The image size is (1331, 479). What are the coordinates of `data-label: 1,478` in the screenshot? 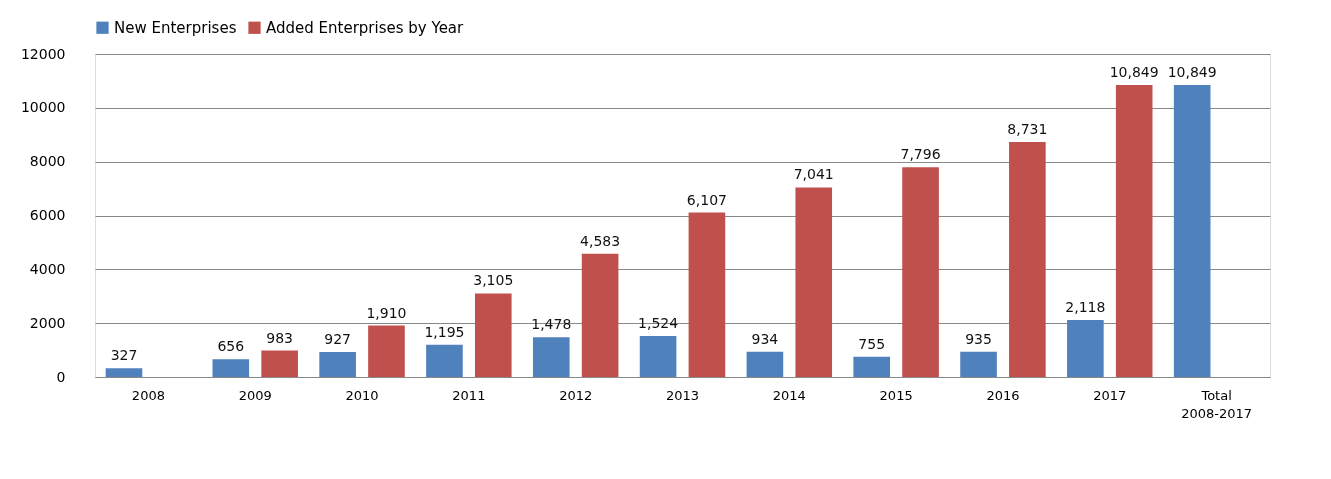 It's located at (551, 324).